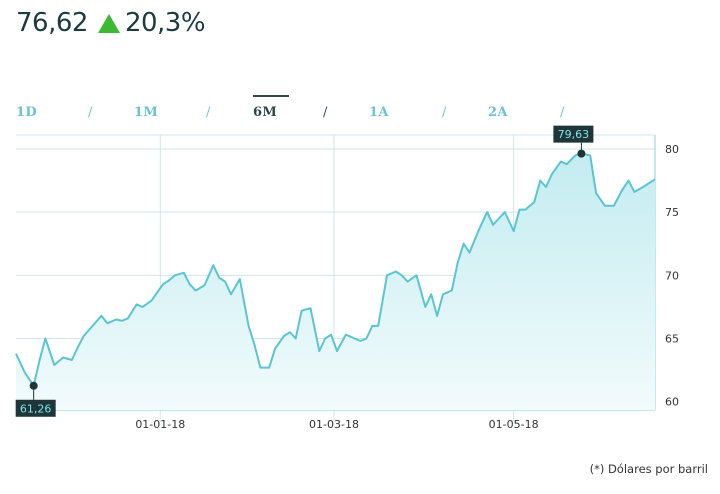 This screenshot has width=720, height=494. Describe the element at coordinates (265, 112) in the screenshot. I see `tab-6m: 6M` at that location.